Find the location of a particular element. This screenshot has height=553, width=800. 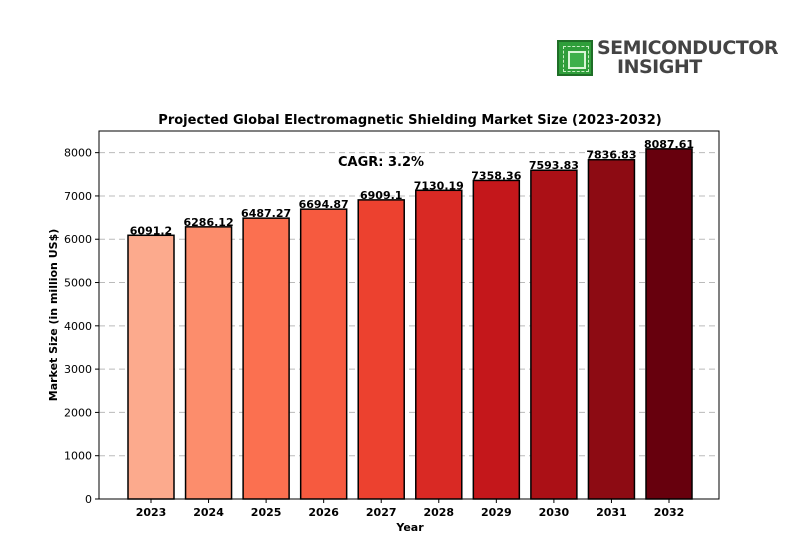

y-tick-label-4000: 4000 is located at coordinates (78, 326).